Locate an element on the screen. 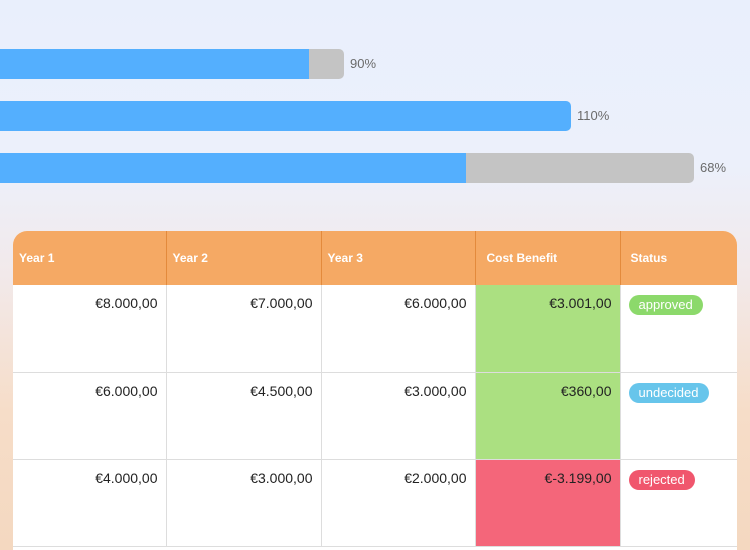 The width and height of the screenshot is (750, 550). status-badge: approved is located at coordinates (665, 305).